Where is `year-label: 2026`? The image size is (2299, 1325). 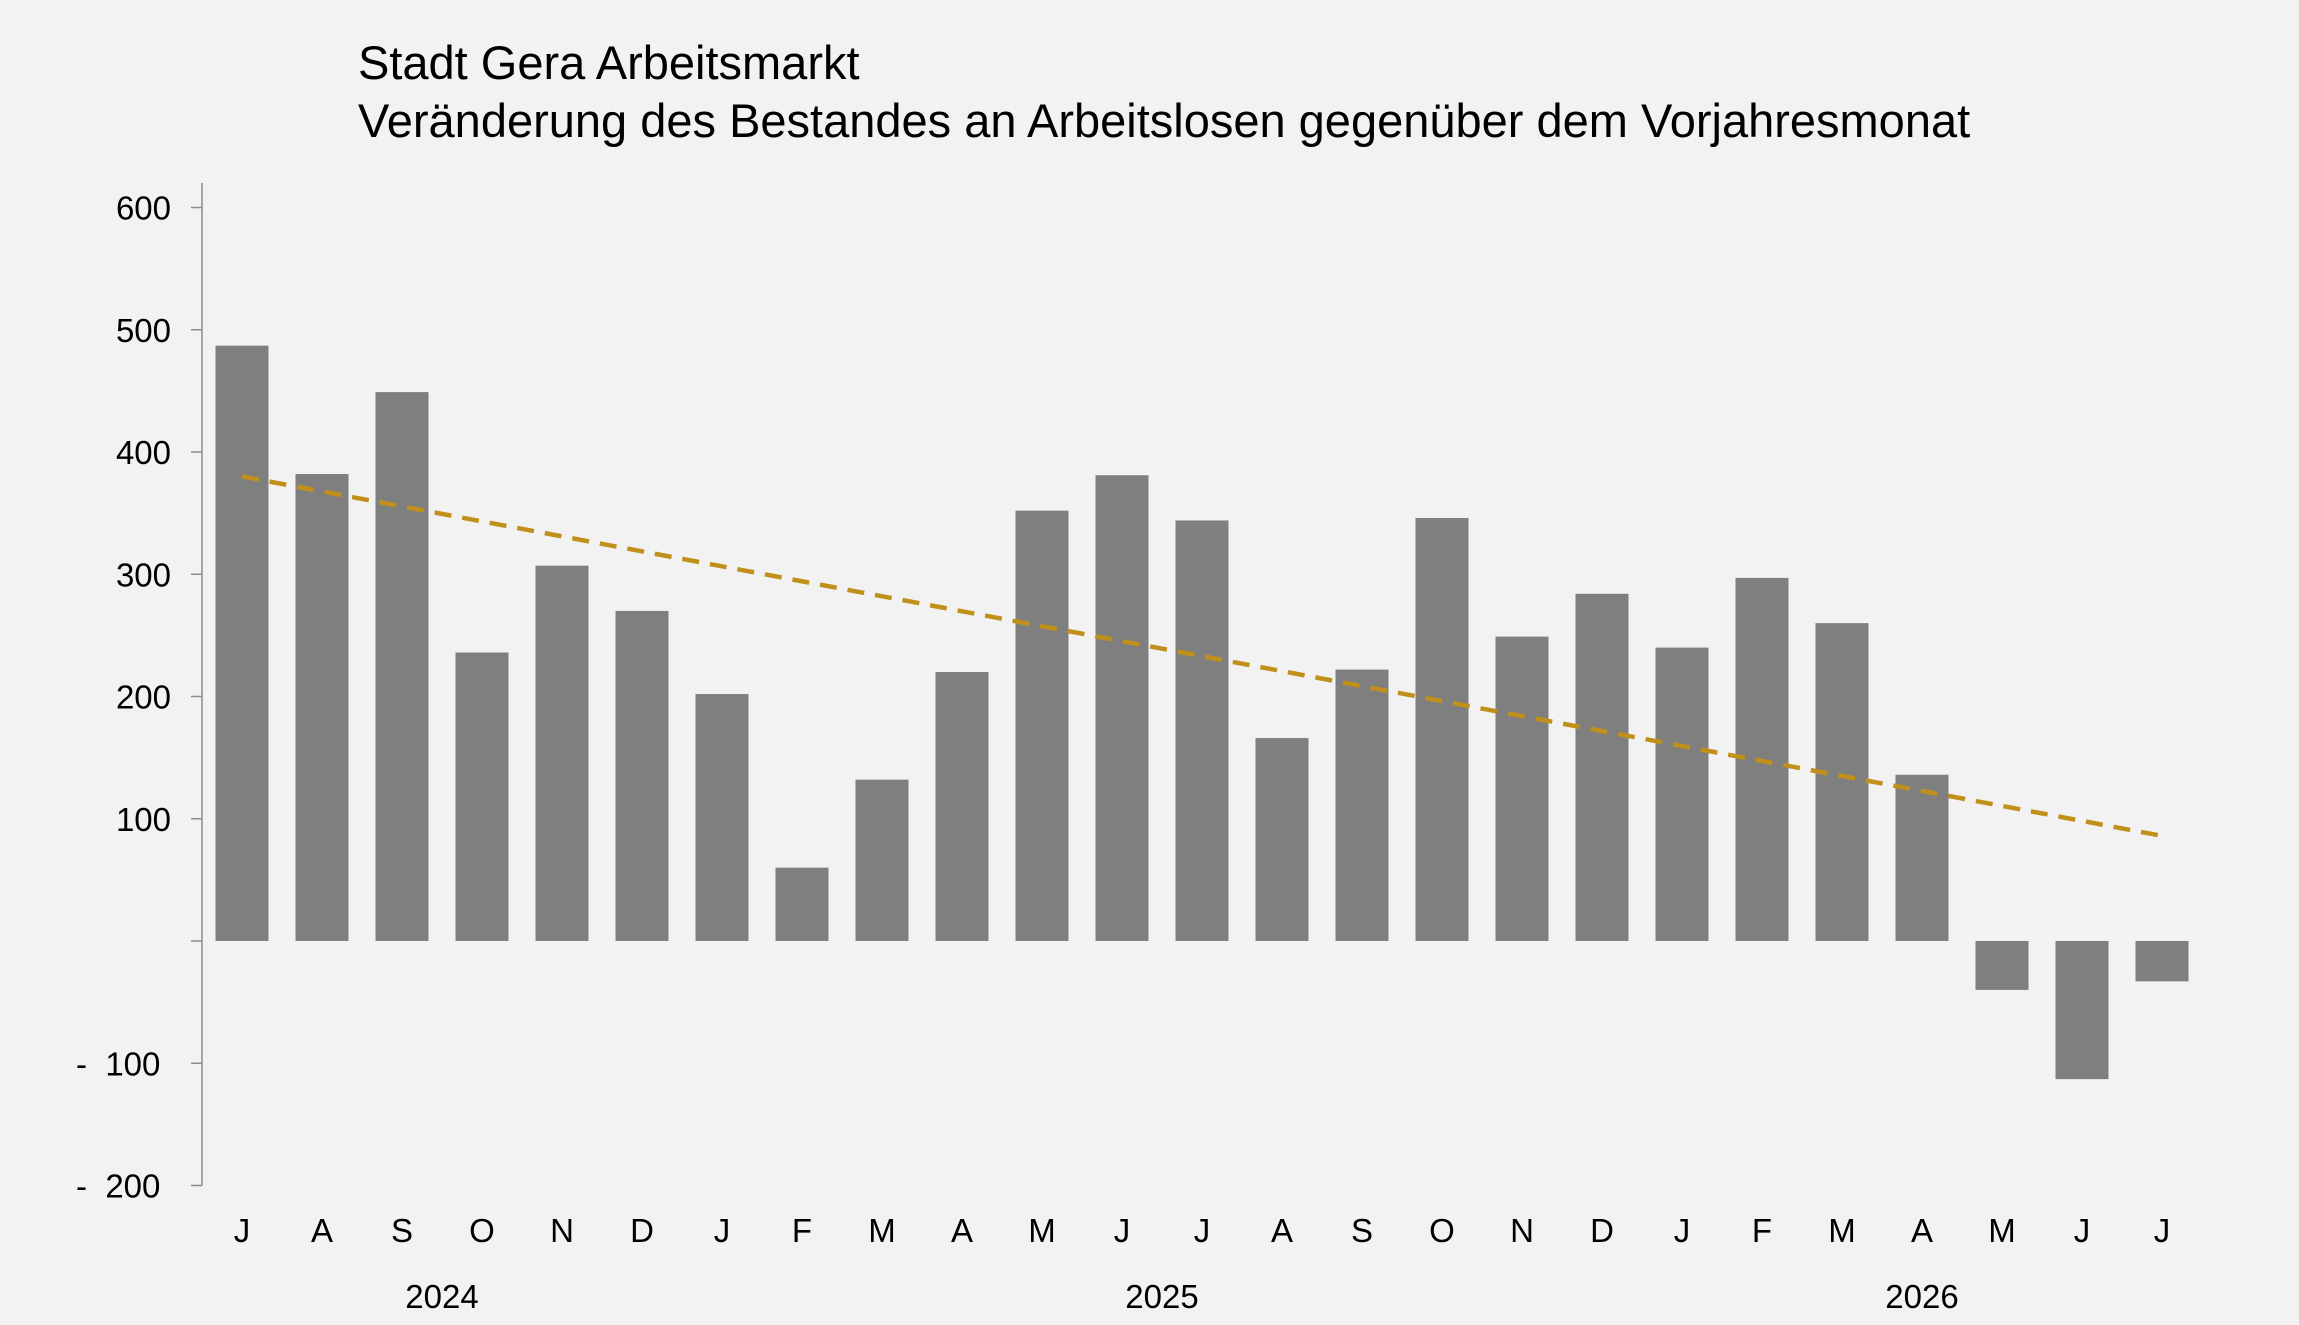
year-label: 2026 is located at coordinates (1921, 1296).